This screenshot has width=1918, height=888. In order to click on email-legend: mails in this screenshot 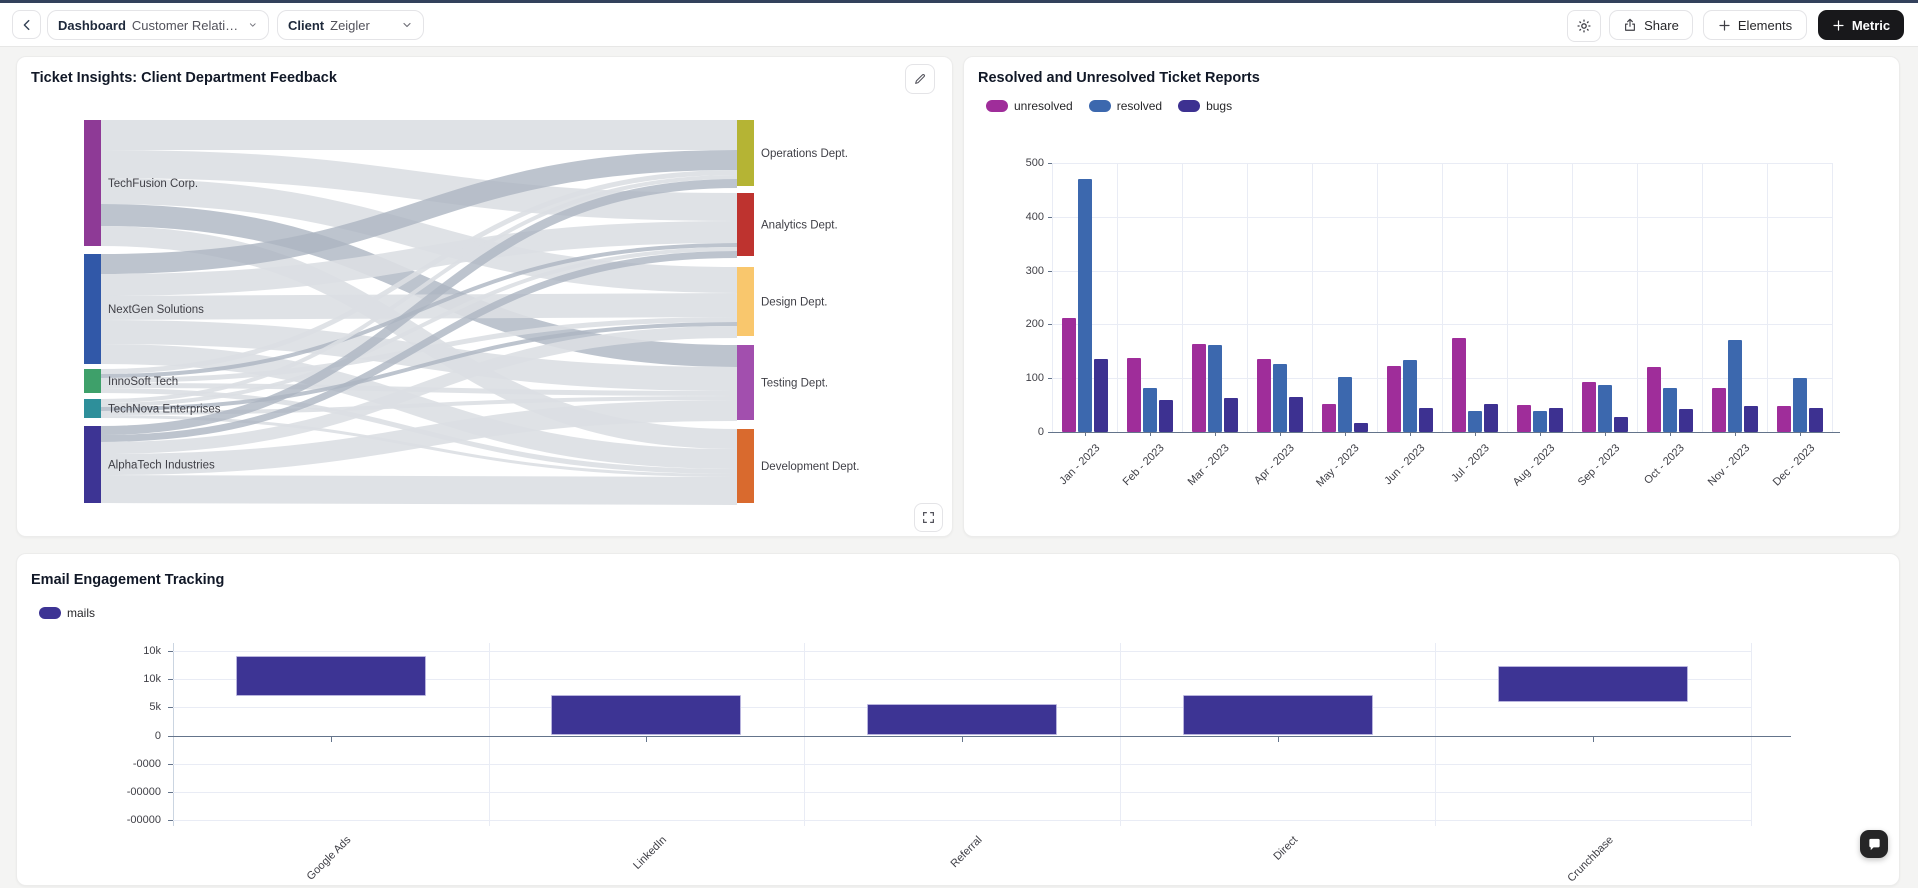, I will do `click(67, 613)`.